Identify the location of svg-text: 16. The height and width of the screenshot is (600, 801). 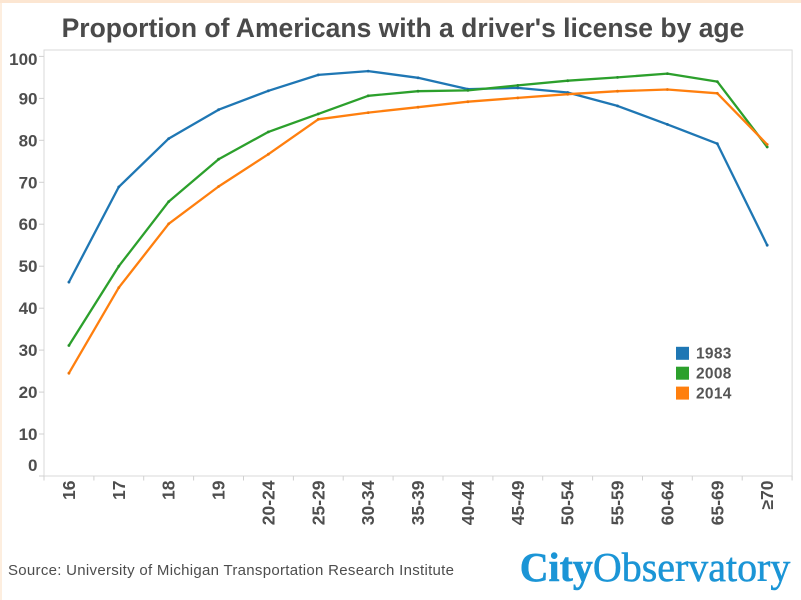
(69, 490).